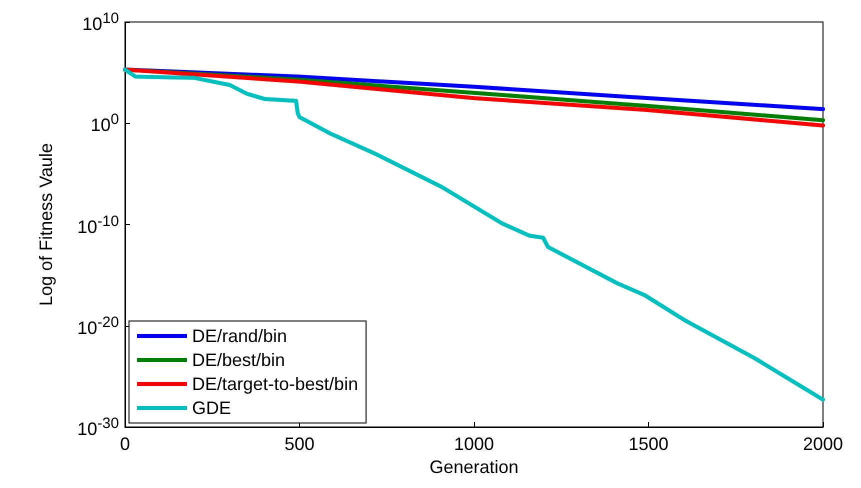  I want to click on x-tick-label: 1000, so click(474, 444).